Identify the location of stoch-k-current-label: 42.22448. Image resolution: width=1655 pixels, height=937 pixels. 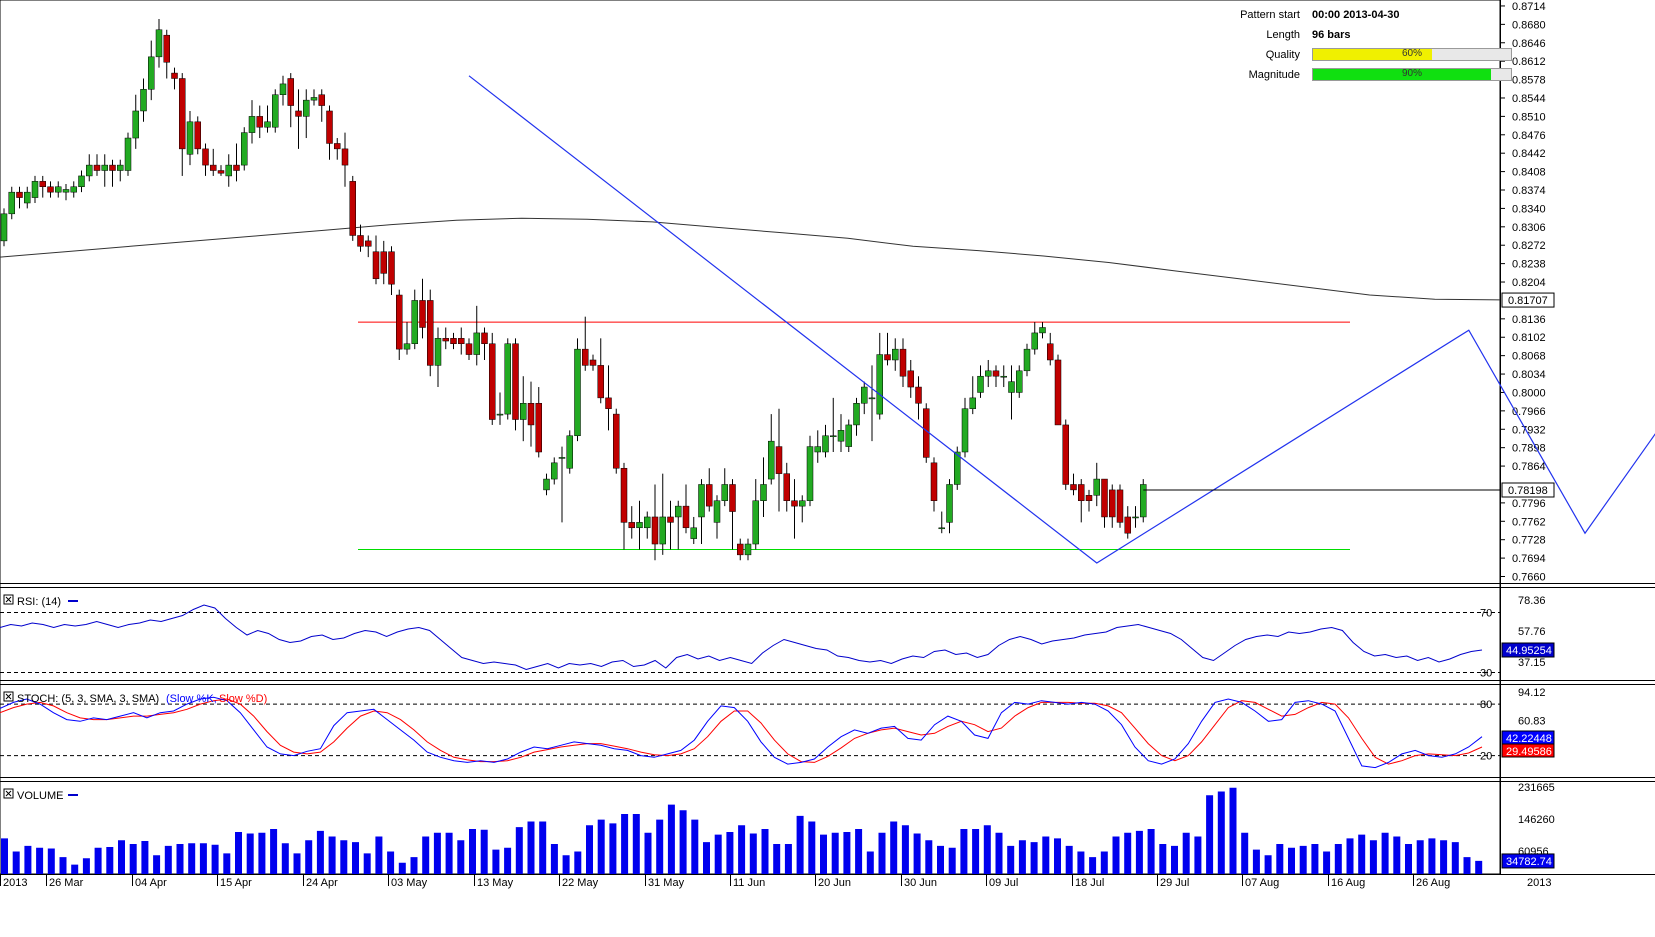
(1529, 739).